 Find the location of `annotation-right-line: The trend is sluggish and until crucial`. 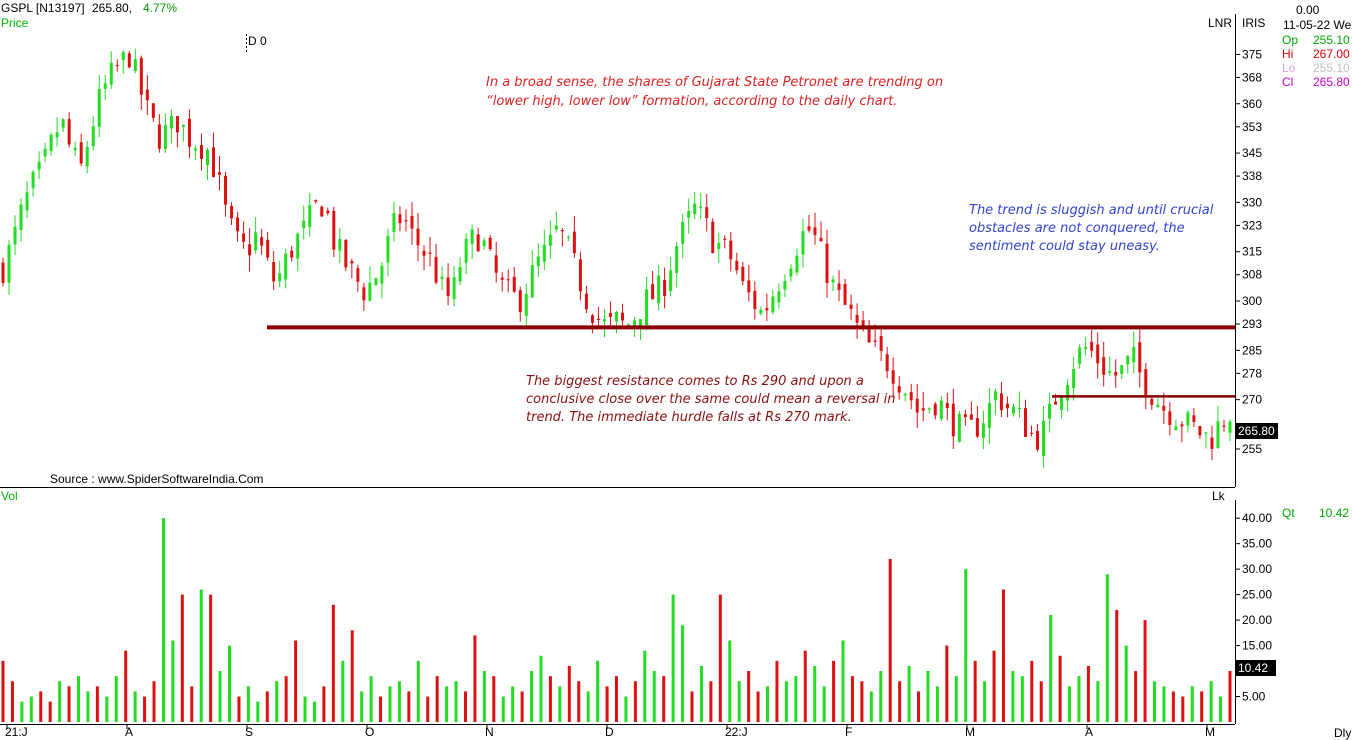

annotation-right-line: The trend is sluggish and until crucial is located at coordinates (1091, 210).